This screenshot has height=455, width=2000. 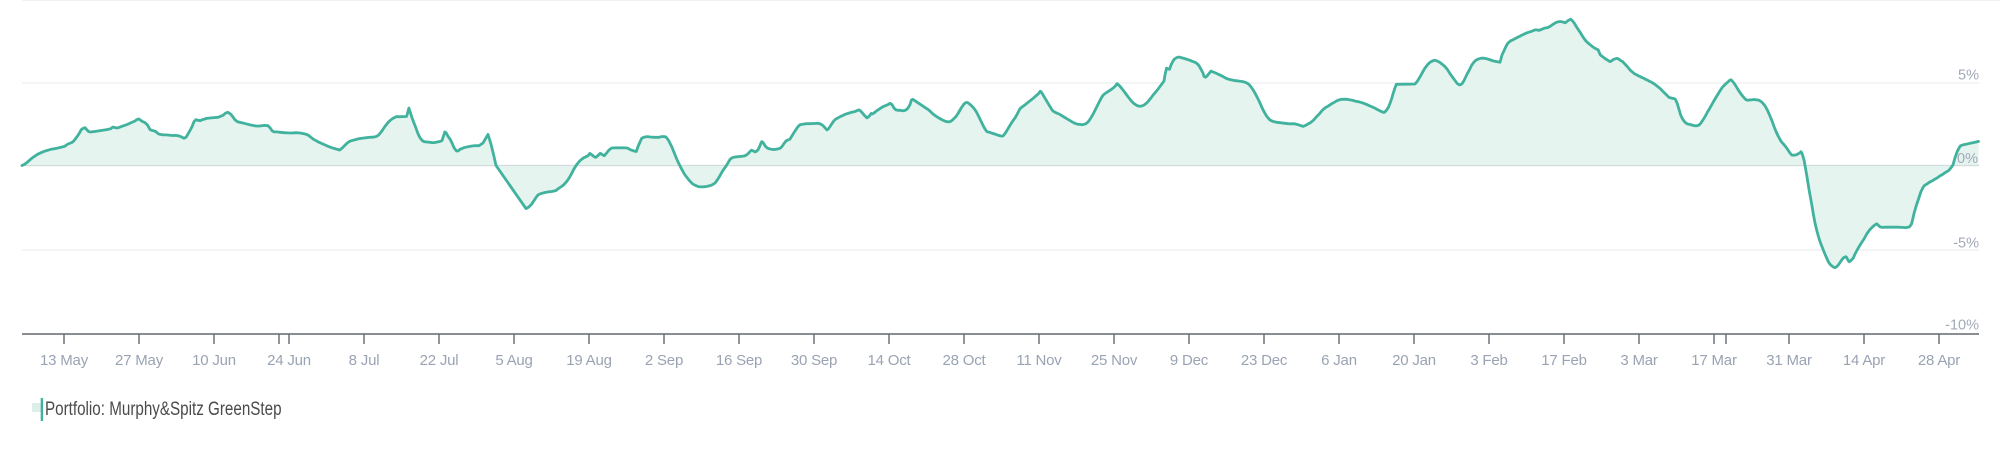 I want to click on svg-text: 23 Dec, so click(x=1264, y=360).